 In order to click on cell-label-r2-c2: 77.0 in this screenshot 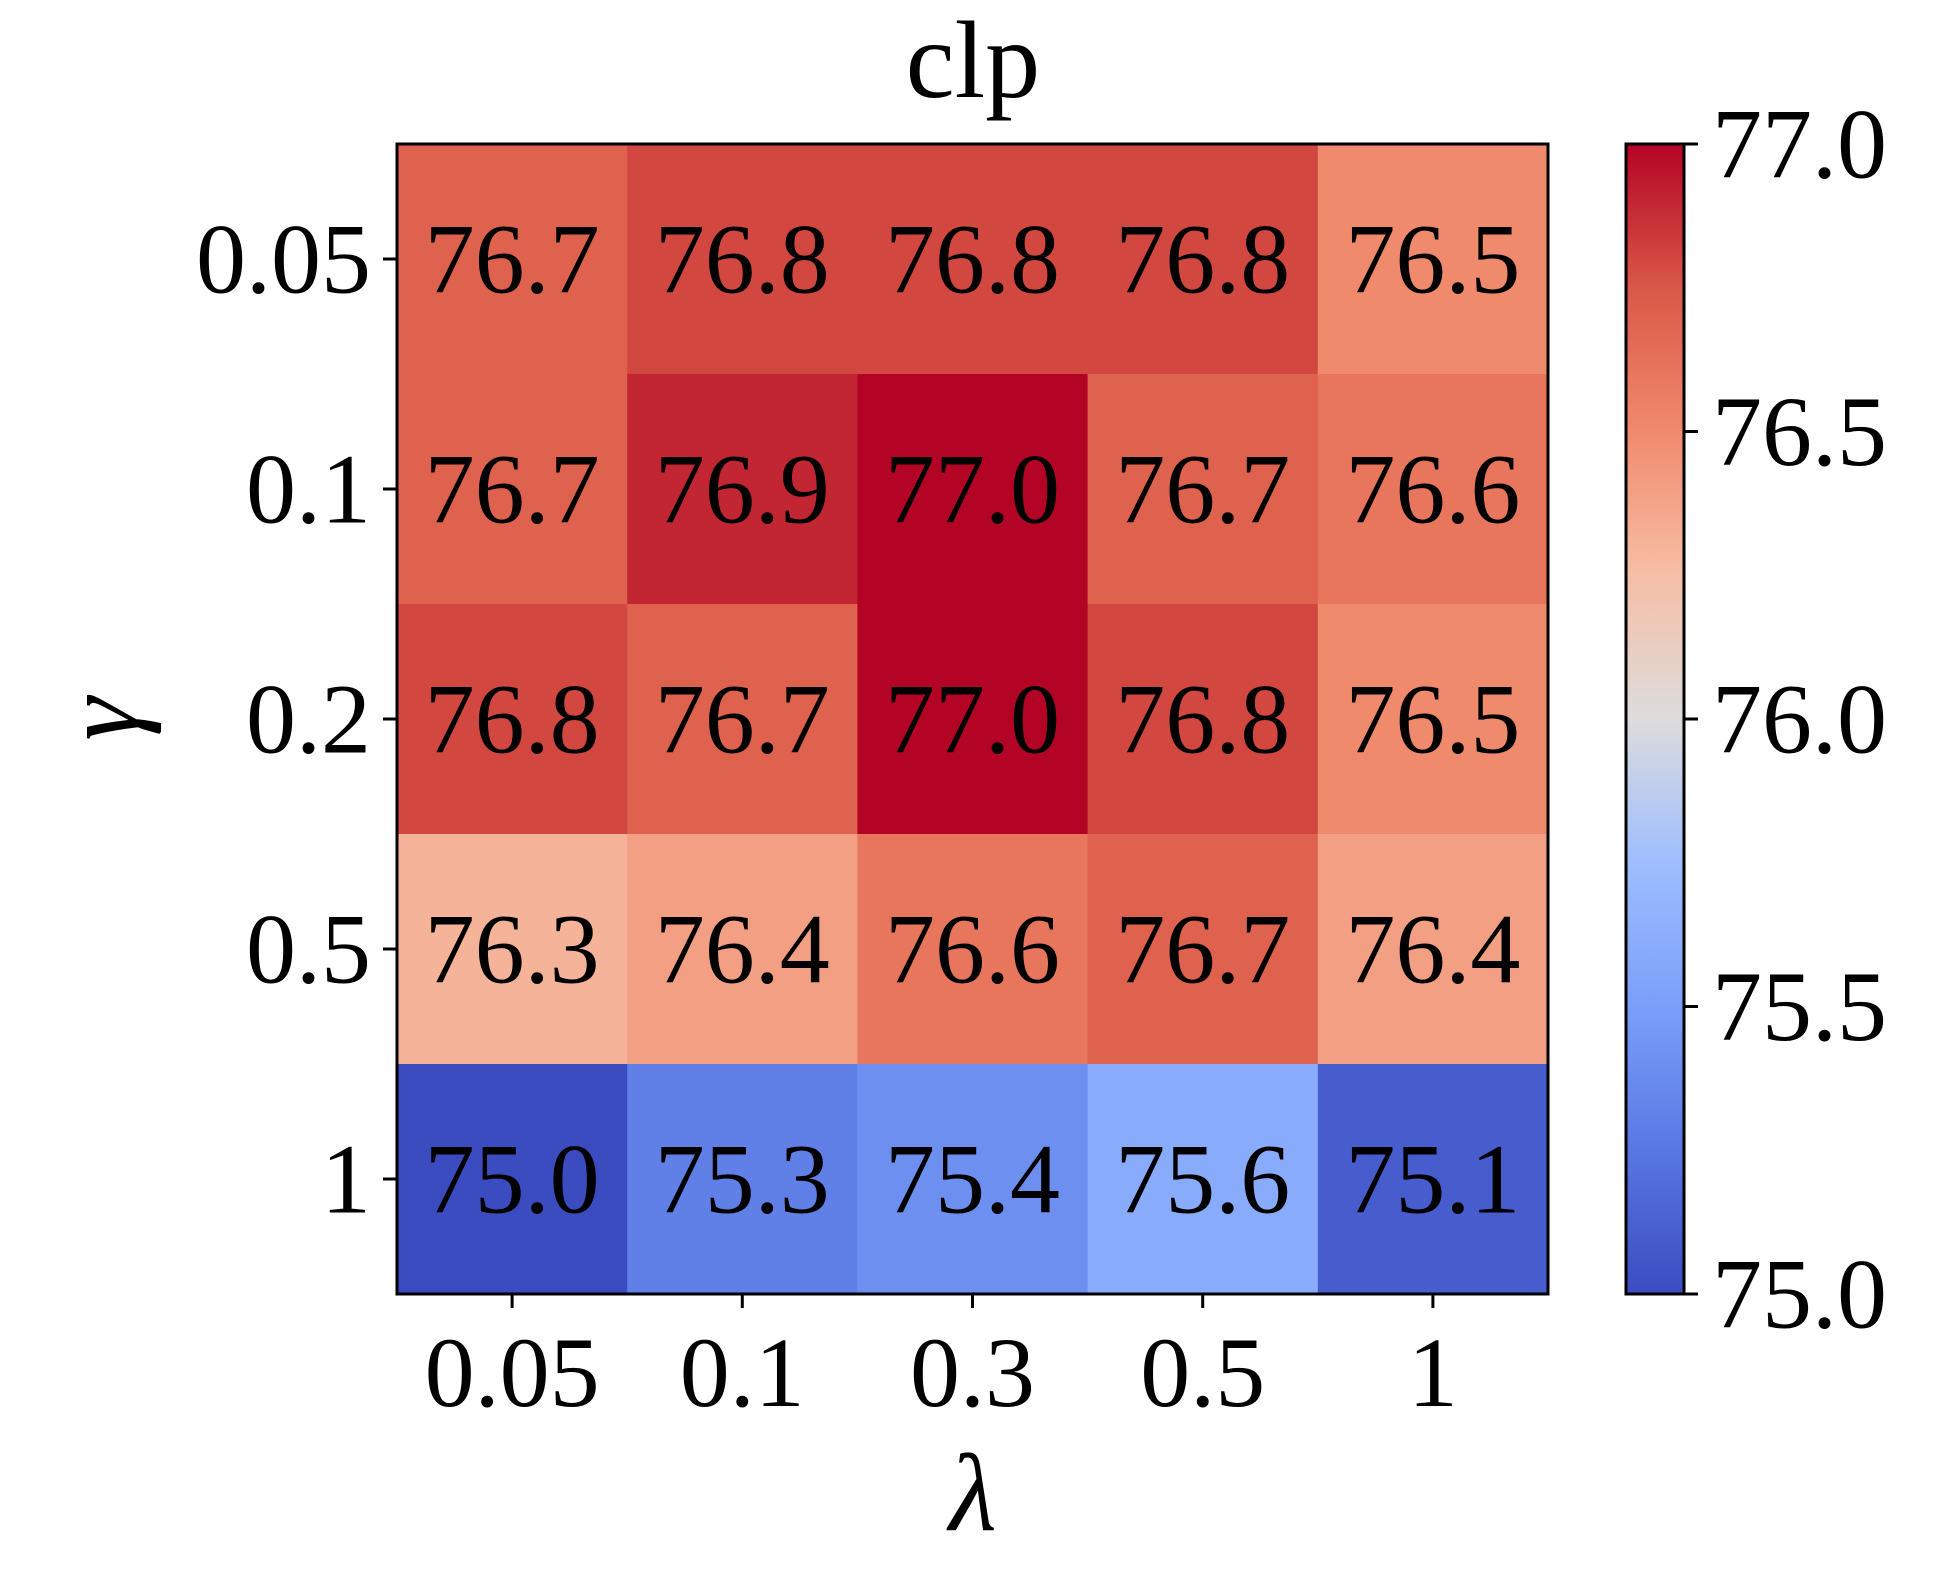, I will do `click(972, 719)`.